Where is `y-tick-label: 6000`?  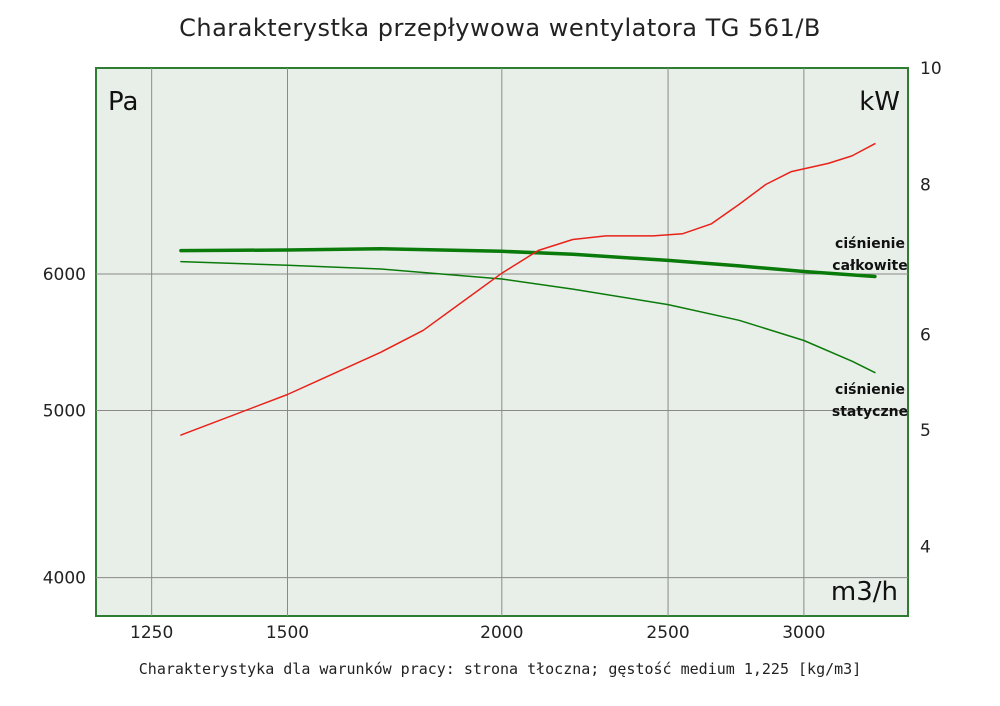
y-tick-label: 6000 is located at coordinates (64, 275).